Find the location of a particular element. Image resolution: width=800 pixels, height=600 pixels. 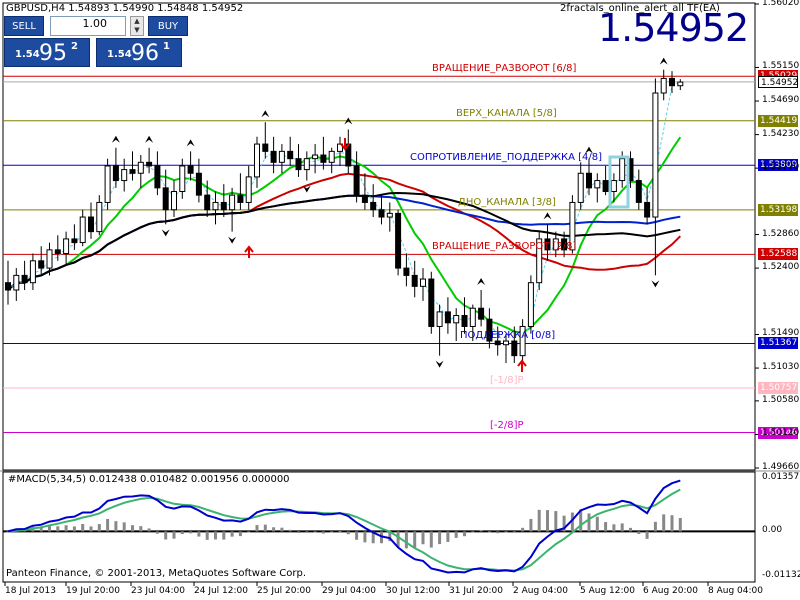

buy-arrow-icon is located at coordinates (249, 251).